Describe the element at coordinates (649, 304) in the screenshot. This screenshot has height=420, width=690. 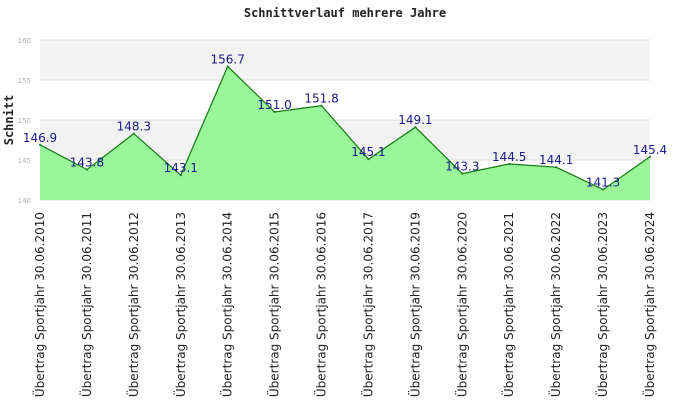
I see `x-tick-label: Übertrag Sportjahr 30.06.2024` at that location.